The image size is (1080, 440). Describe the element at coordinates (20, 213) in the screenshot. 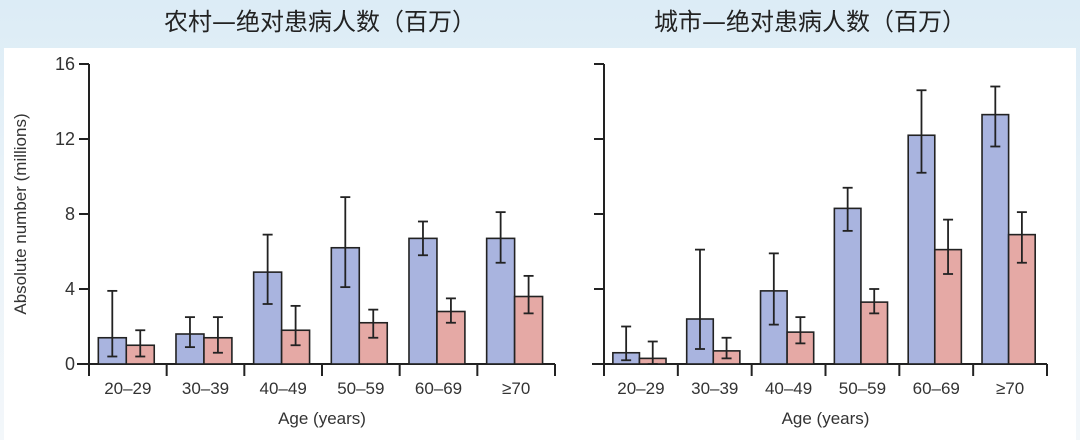

I see `y-axis-title: Absolute number (millions)` at that location.